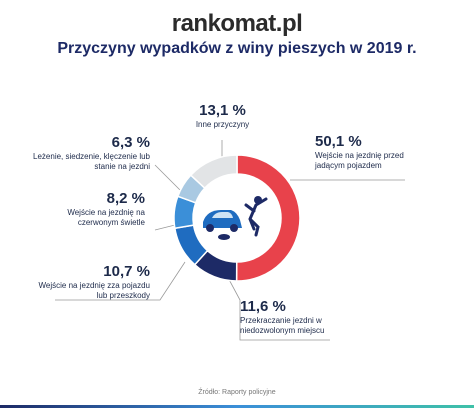  I want to click on source: Źródło: Raporty policyjne, so click(237, 392).